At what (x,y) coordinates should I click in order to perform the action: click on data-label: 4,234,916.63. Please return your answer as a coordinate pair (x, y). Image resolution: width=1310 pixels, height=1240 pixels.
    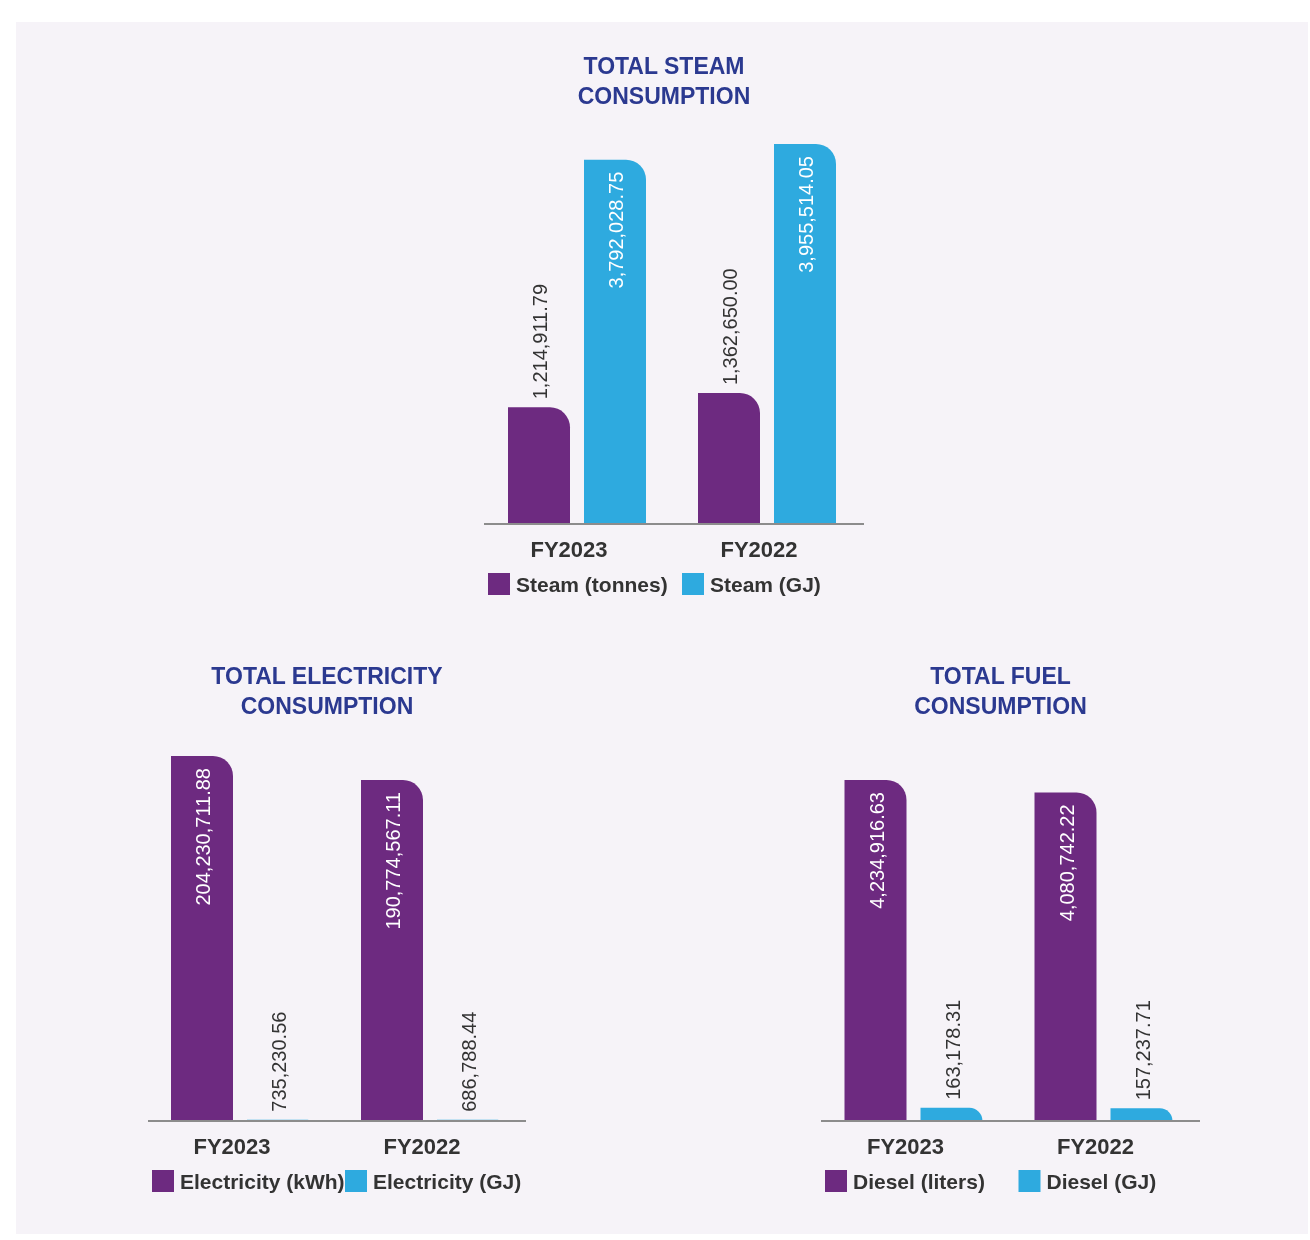
    Looking at the image, I should click on (876, 850).